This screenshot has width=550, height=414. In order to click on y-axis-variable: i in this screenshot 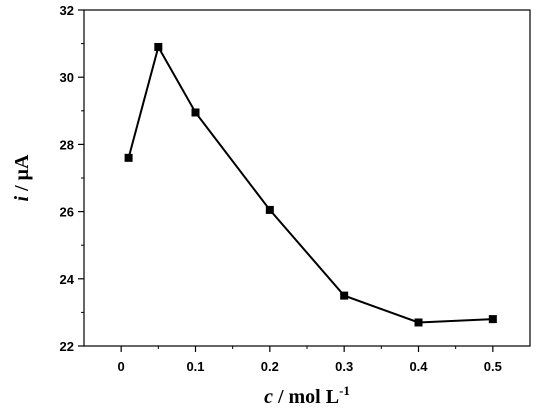, I will do `click(22, 198)`.